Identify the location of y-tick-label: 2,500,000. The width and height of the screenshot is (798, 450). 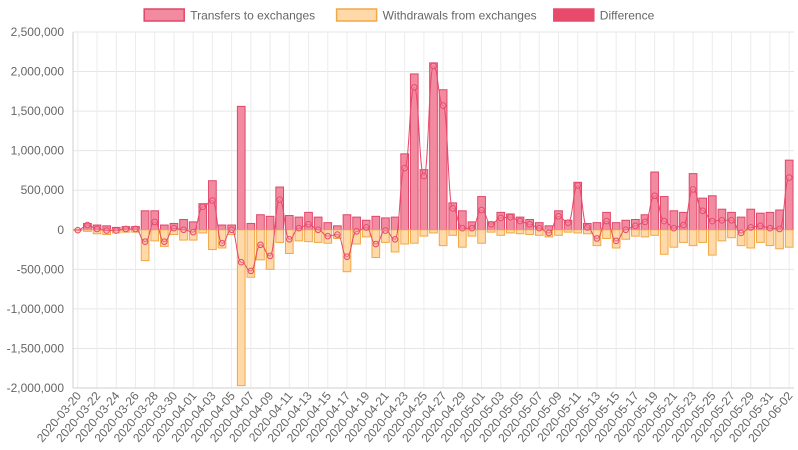
(38, 32).